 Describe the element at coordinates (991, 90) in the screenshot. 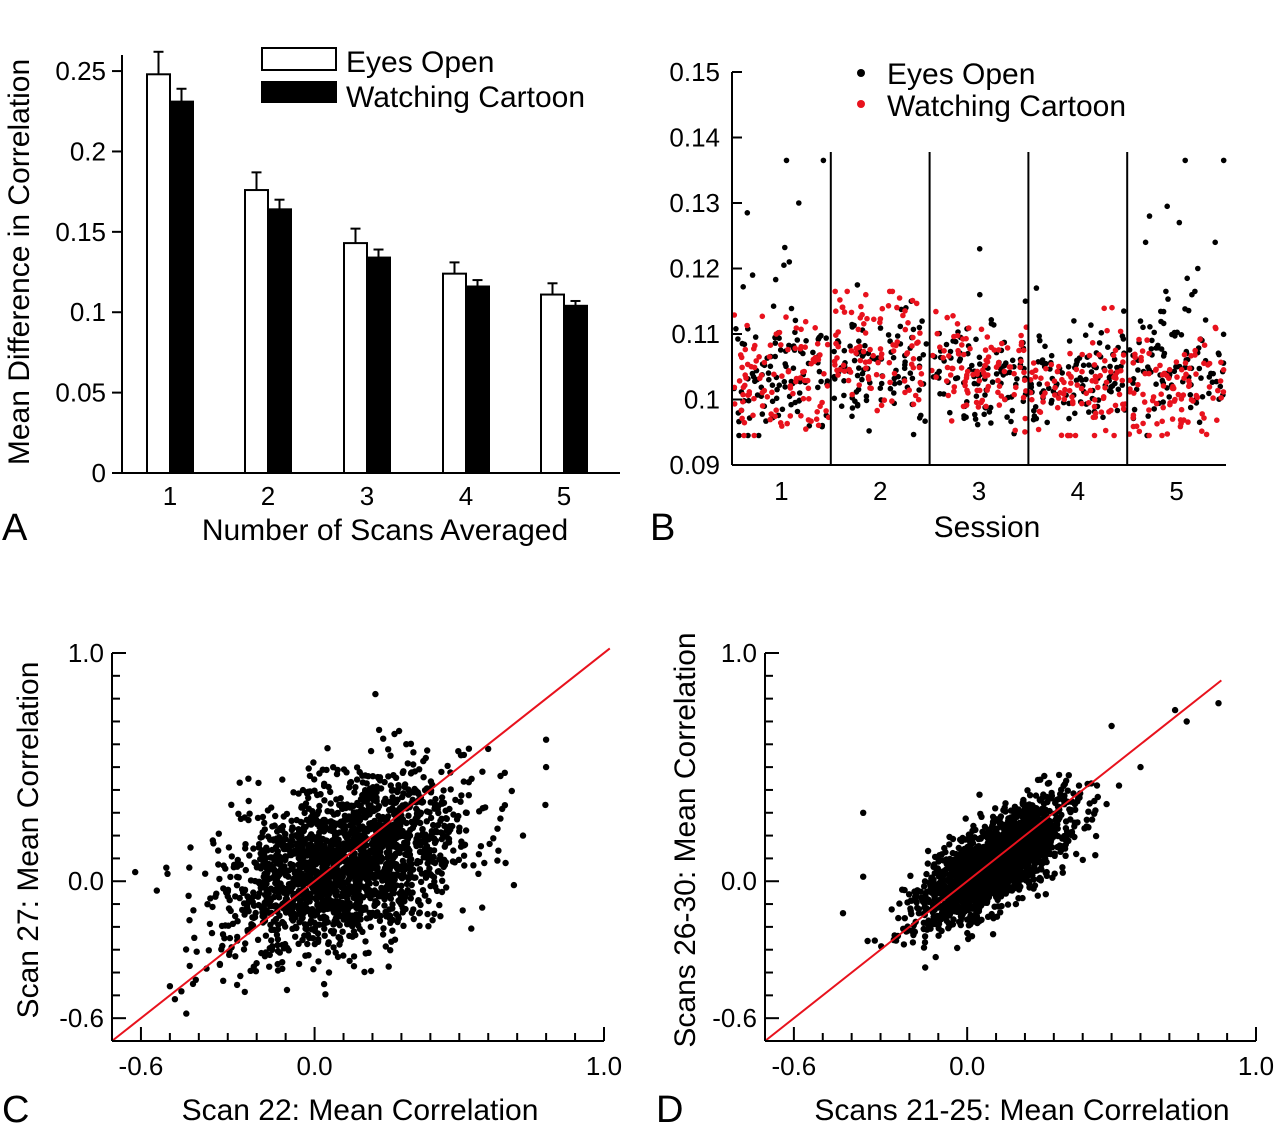

I see `panel-b-legend: Eyes Open Watching Cartoon` at that location.